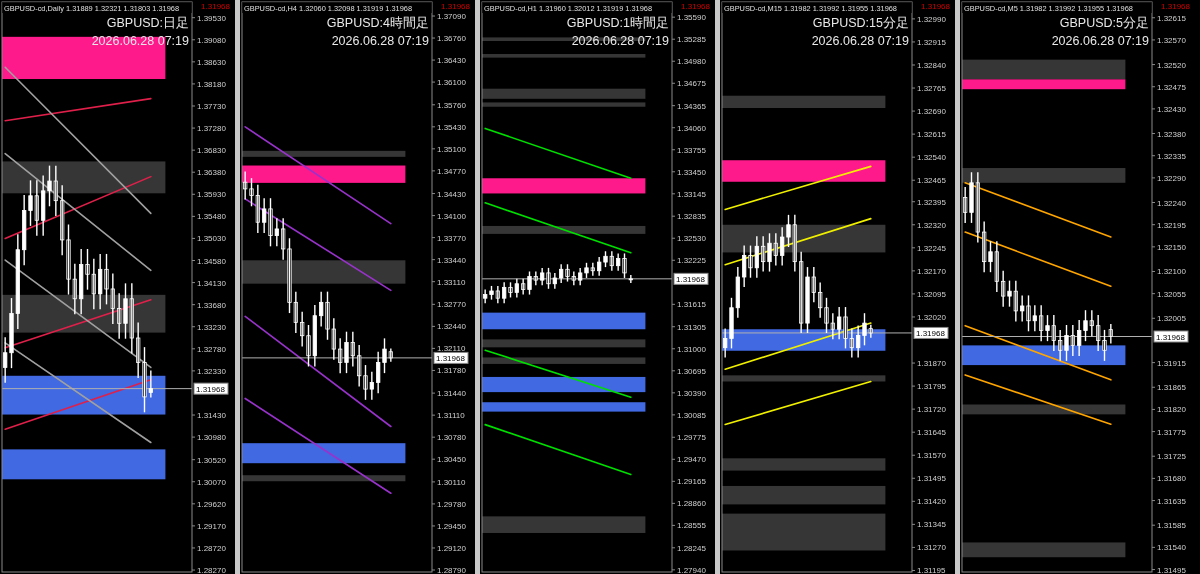 Image resolution: width=1200 pixels, height=574 pixels. I want to click on y-tick-label: 1.33770, so click(452, 238).